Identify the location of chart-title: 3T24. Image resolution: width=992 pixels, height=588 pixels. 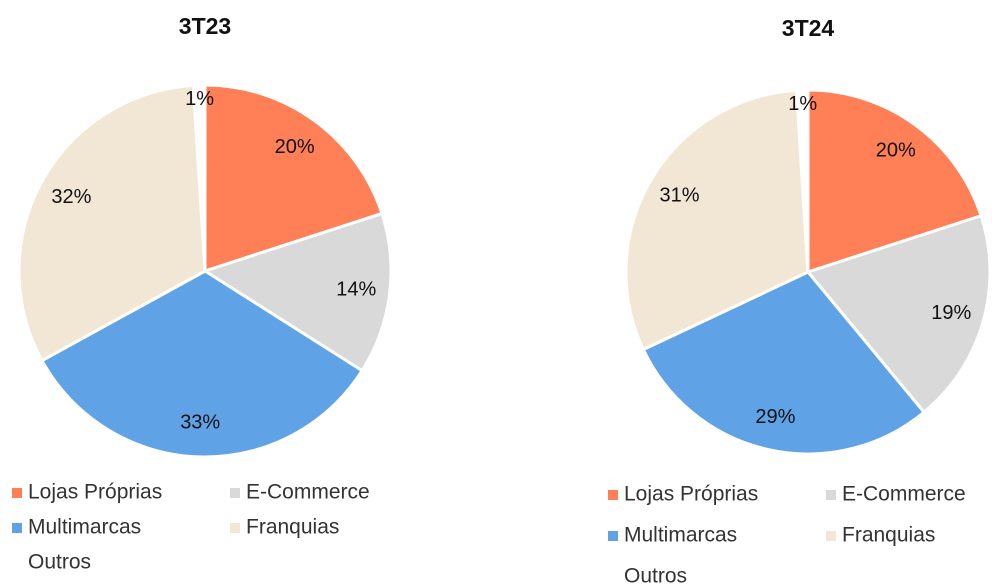
(808, 28).